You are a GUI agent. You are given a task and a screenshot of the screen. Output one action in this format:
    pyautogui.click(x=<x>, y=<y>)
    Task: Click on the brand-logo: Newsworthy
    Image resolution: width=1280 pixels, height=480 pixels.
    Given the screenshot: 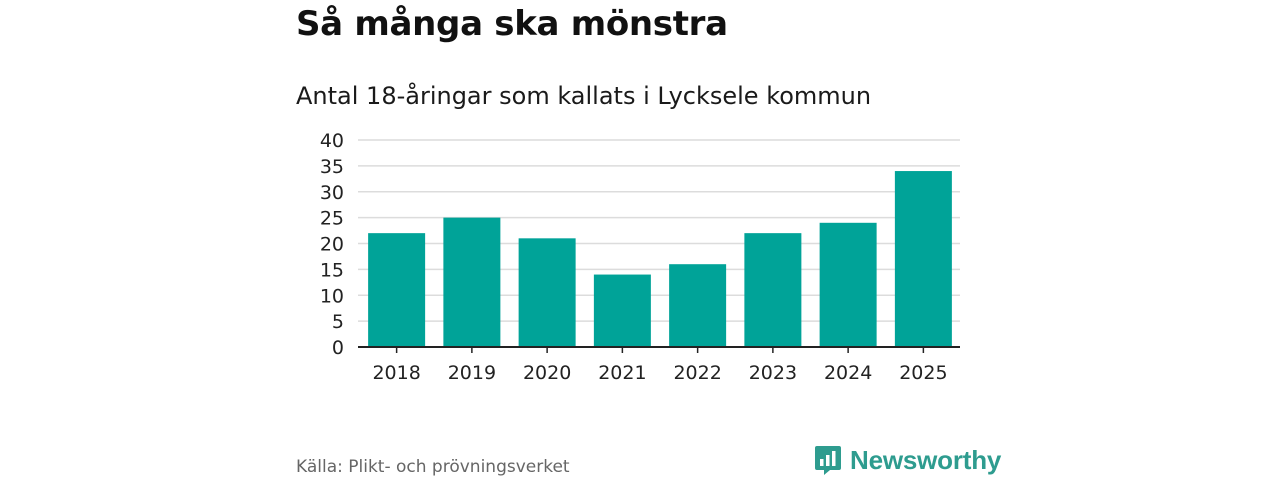 What is the action you would take?
    pyautogui.click(x=907, y=460)
    